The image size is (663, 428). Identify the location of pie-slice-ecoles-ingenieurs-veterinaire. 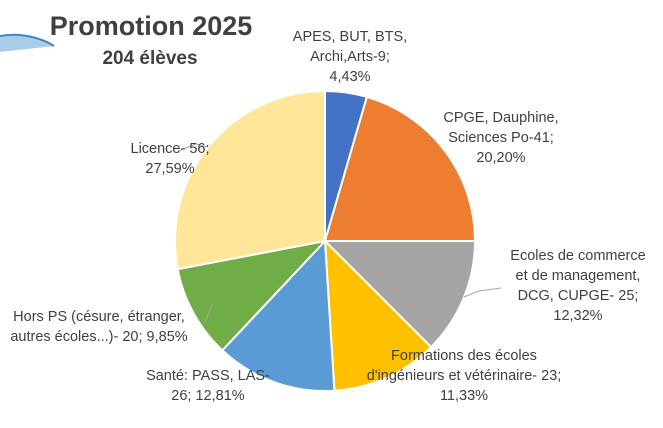
(378, 316).